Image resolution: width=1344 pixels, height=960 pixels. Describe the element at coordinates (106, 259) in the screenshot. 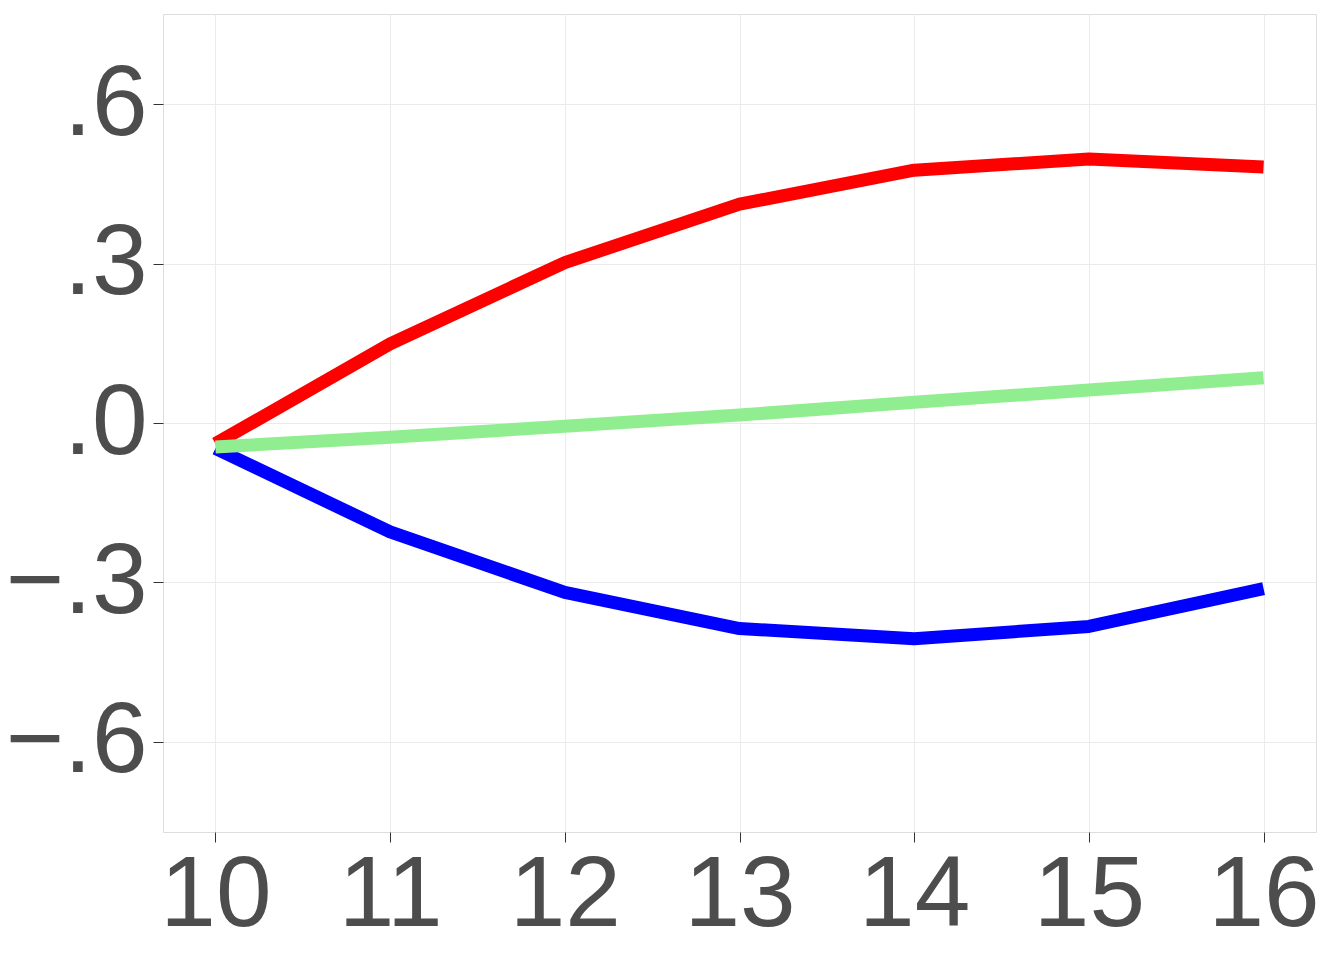

I see `y-tick-label: .3` at that location.